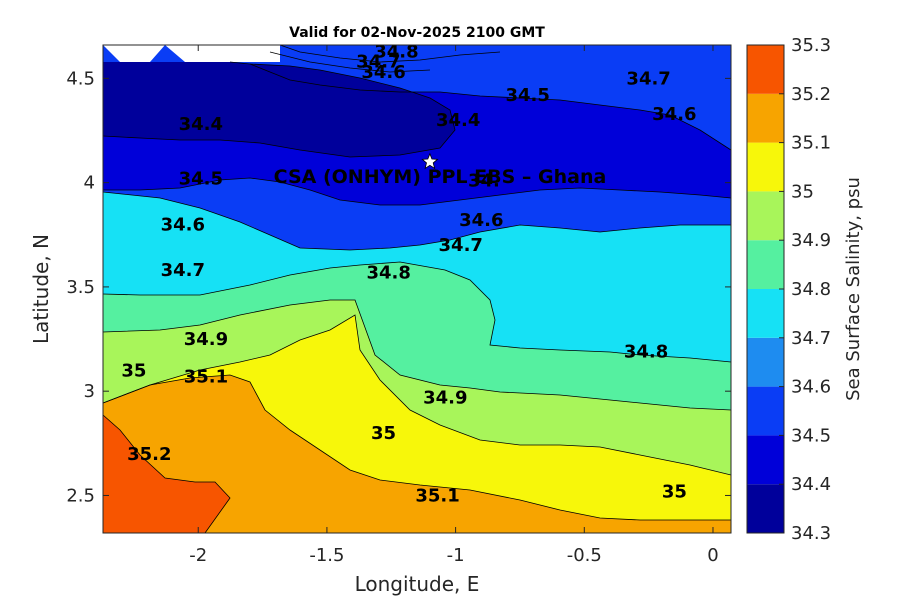 The image size is (900, 600). I want to click on x-tick-label: 0, so click(712, 555).